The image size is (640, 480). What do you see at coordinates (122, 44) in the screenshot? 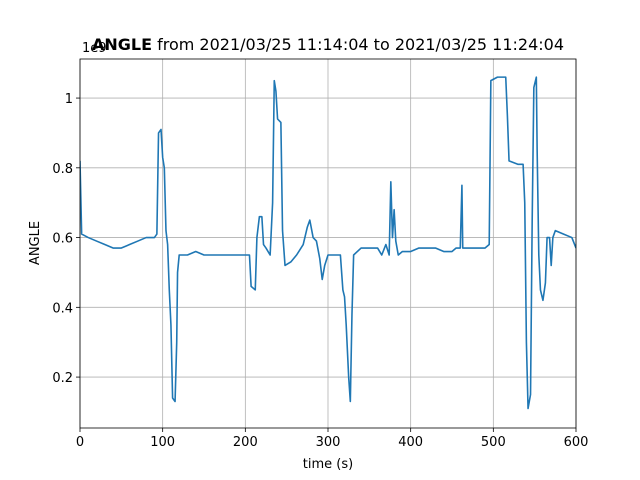
I see `title-bold: ANGLE` at bounding box center [122, 44].